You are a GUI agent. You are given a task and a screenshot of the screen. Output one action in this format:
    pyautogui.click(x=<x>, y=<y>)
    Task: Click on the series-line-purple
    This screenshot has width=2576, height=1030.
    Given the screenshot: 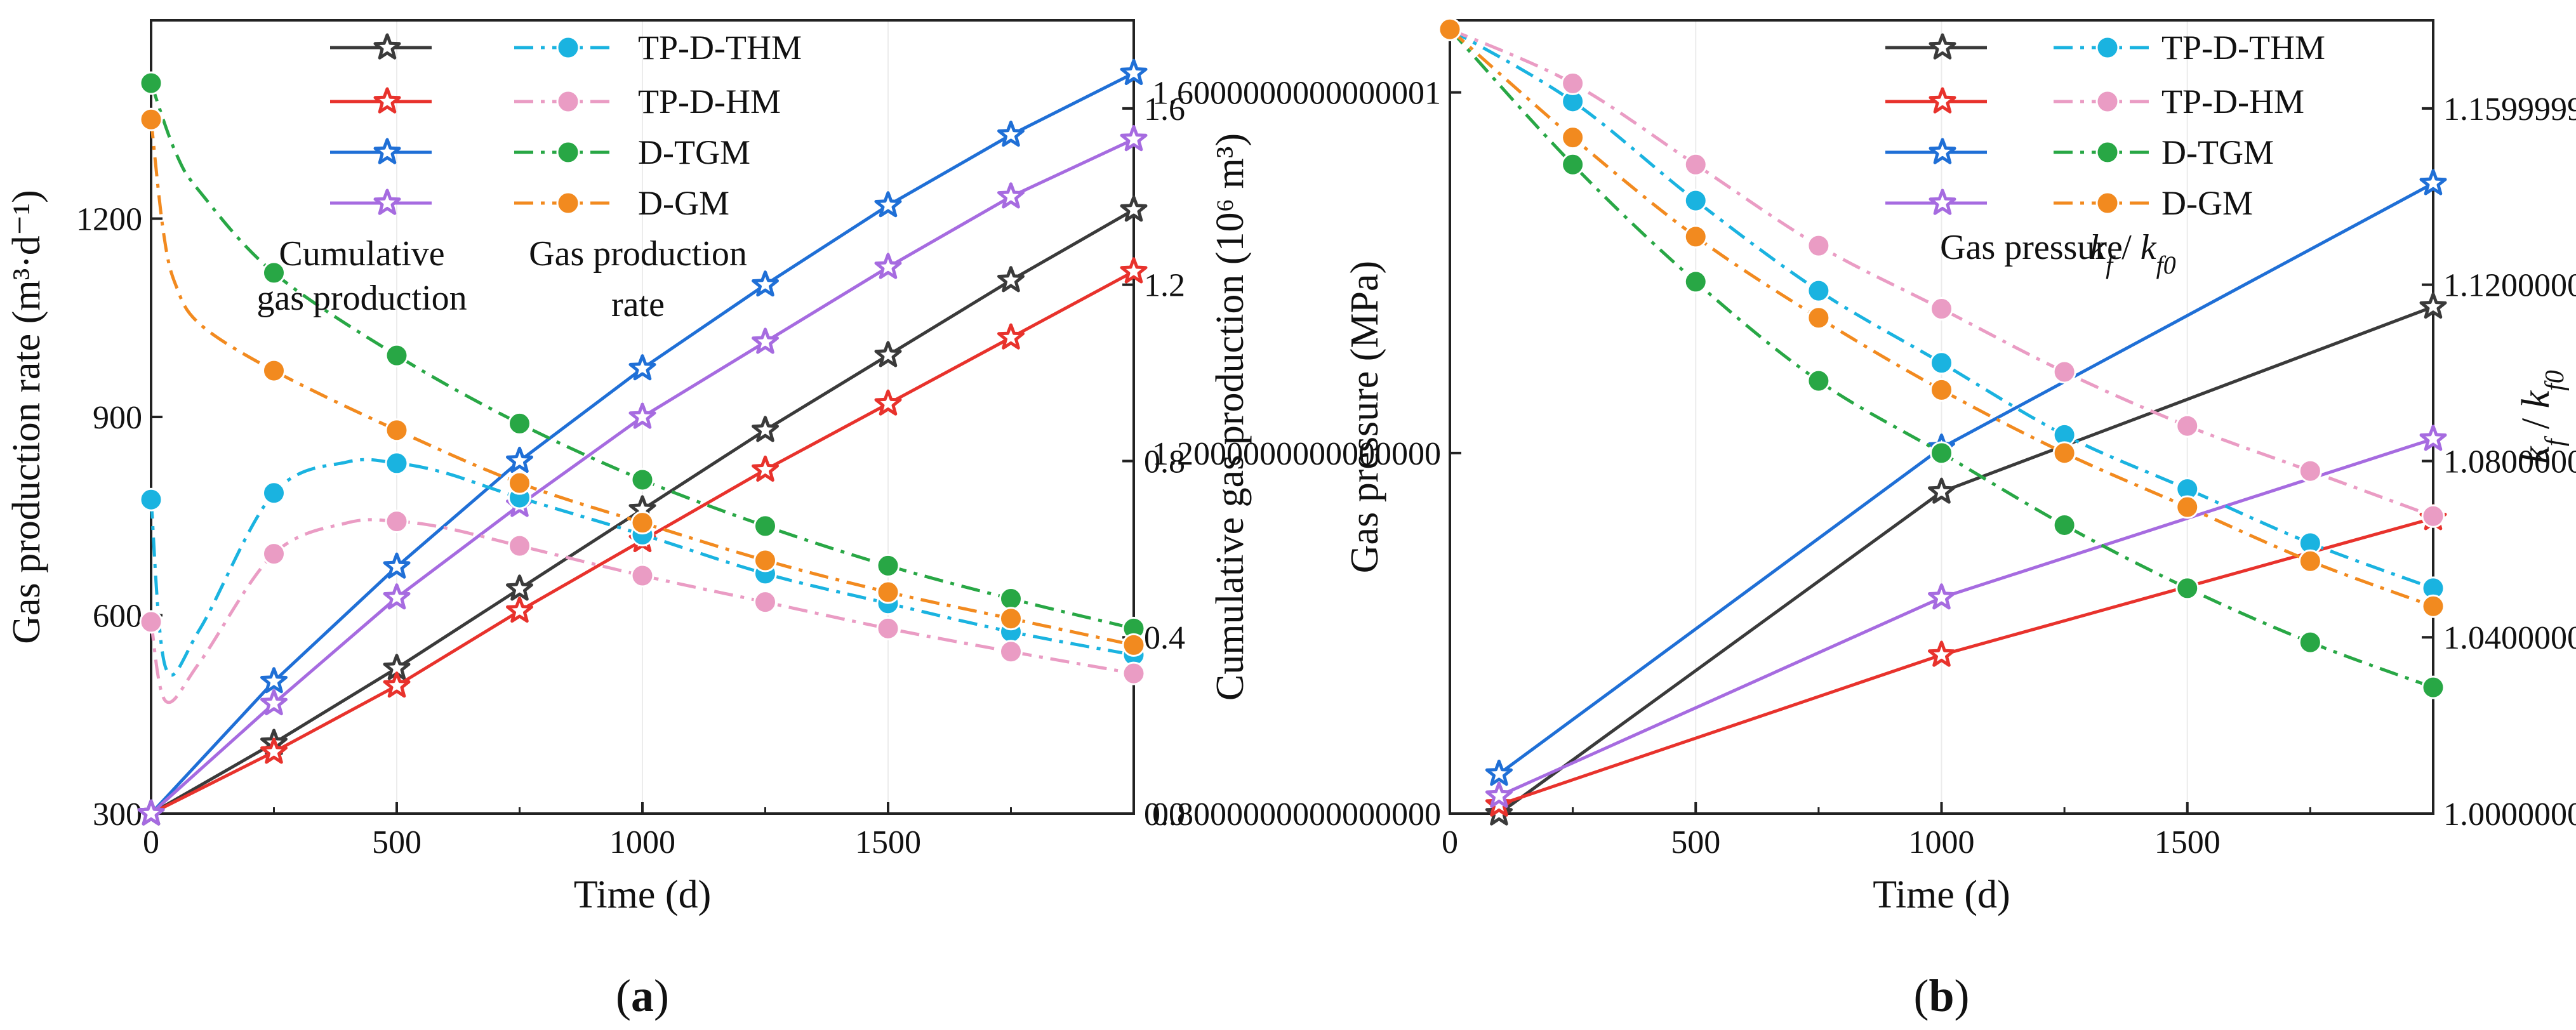 What is the action you would take?
    pyautogui.click(x=1966, y=617)
    